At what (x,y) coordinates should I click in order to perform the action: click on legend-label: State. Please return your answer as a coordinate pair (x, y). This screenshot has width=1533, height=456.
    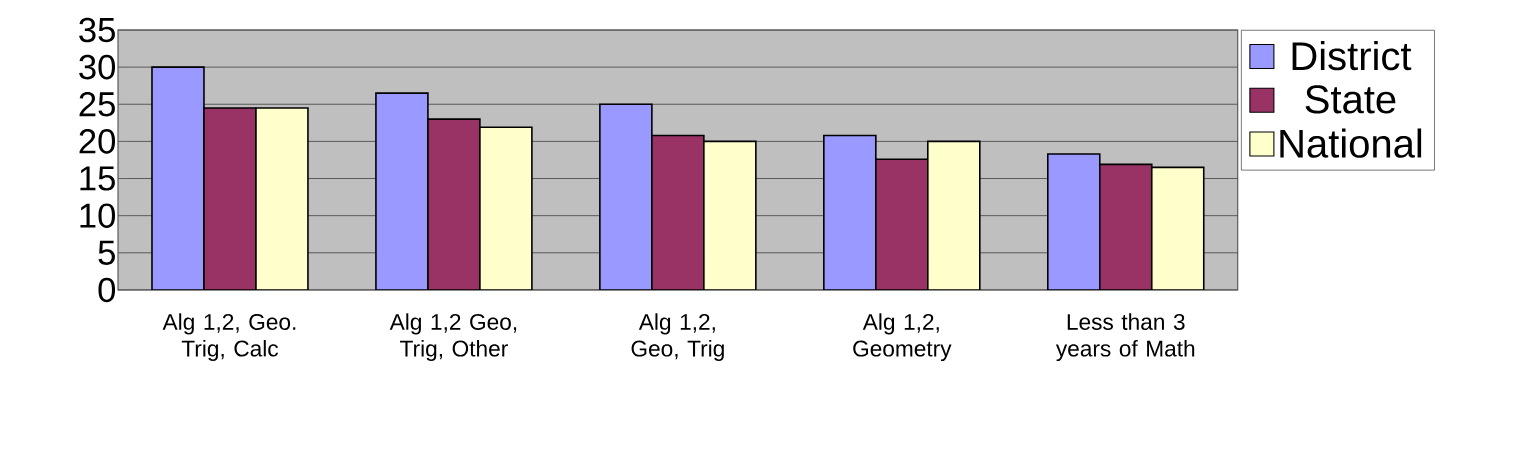
    Looking at the image, I should click on (1350, 99).